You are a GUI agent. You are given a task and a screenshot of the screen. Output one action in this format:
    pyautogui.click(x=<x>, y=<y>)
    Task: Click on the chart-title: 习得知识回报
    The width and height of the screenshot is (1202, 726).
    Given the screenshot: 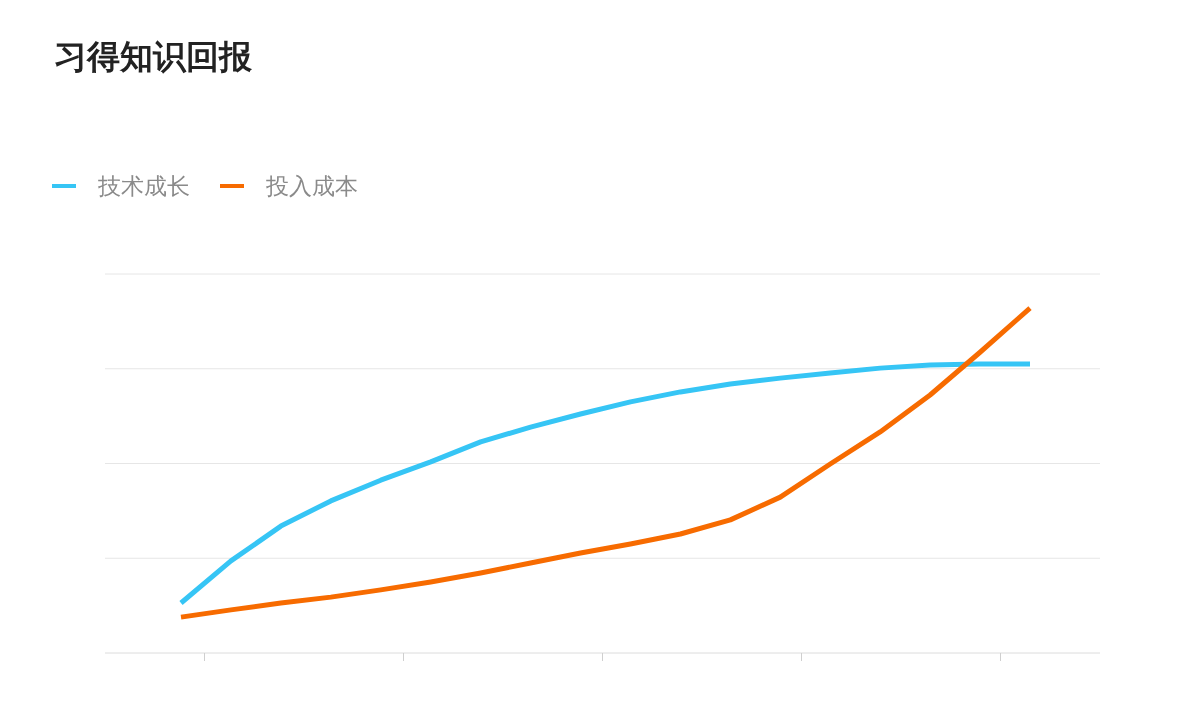 What is the action you would take?
    pyautogui.click(x=153, y=56)
    